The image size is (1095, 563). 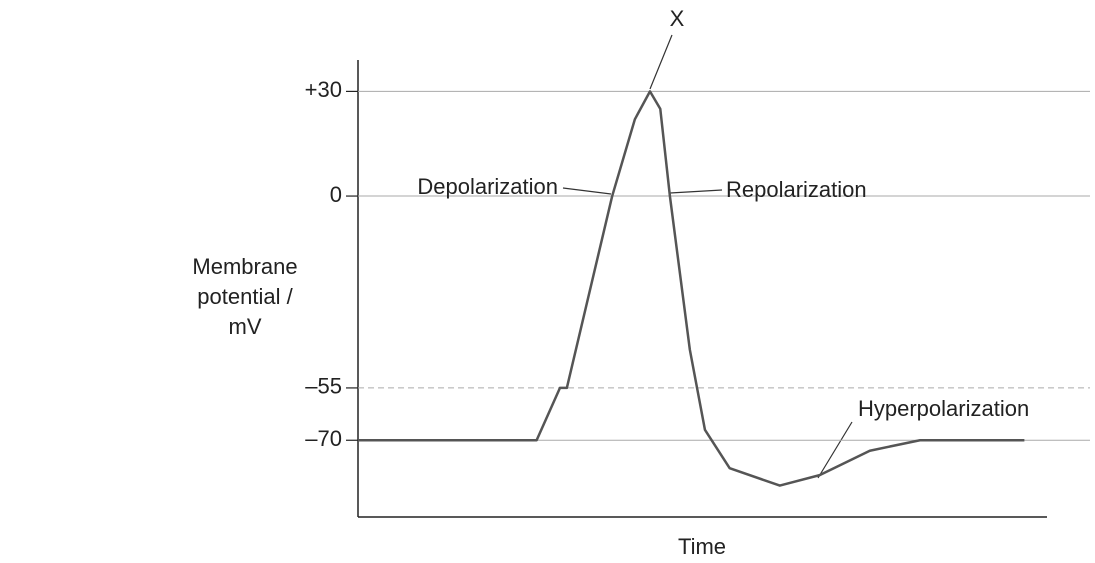 I want to click on annotation: Depolarization, so click(x=487, y=186).